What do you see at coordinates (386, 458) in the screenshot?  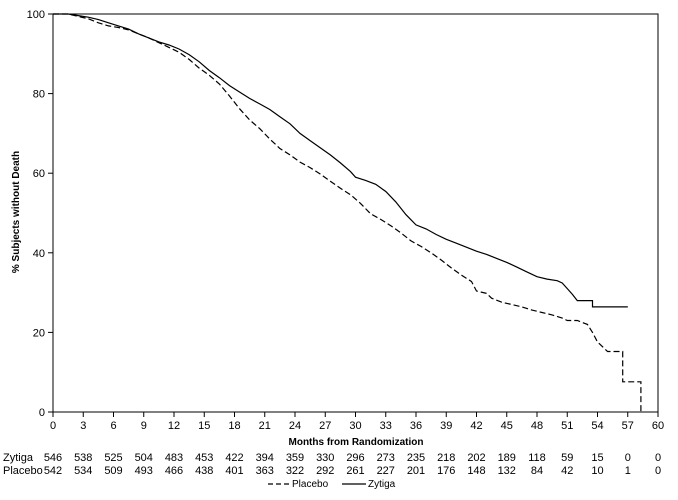 I see `risk-value: 273` at bounding box center [386, 458].